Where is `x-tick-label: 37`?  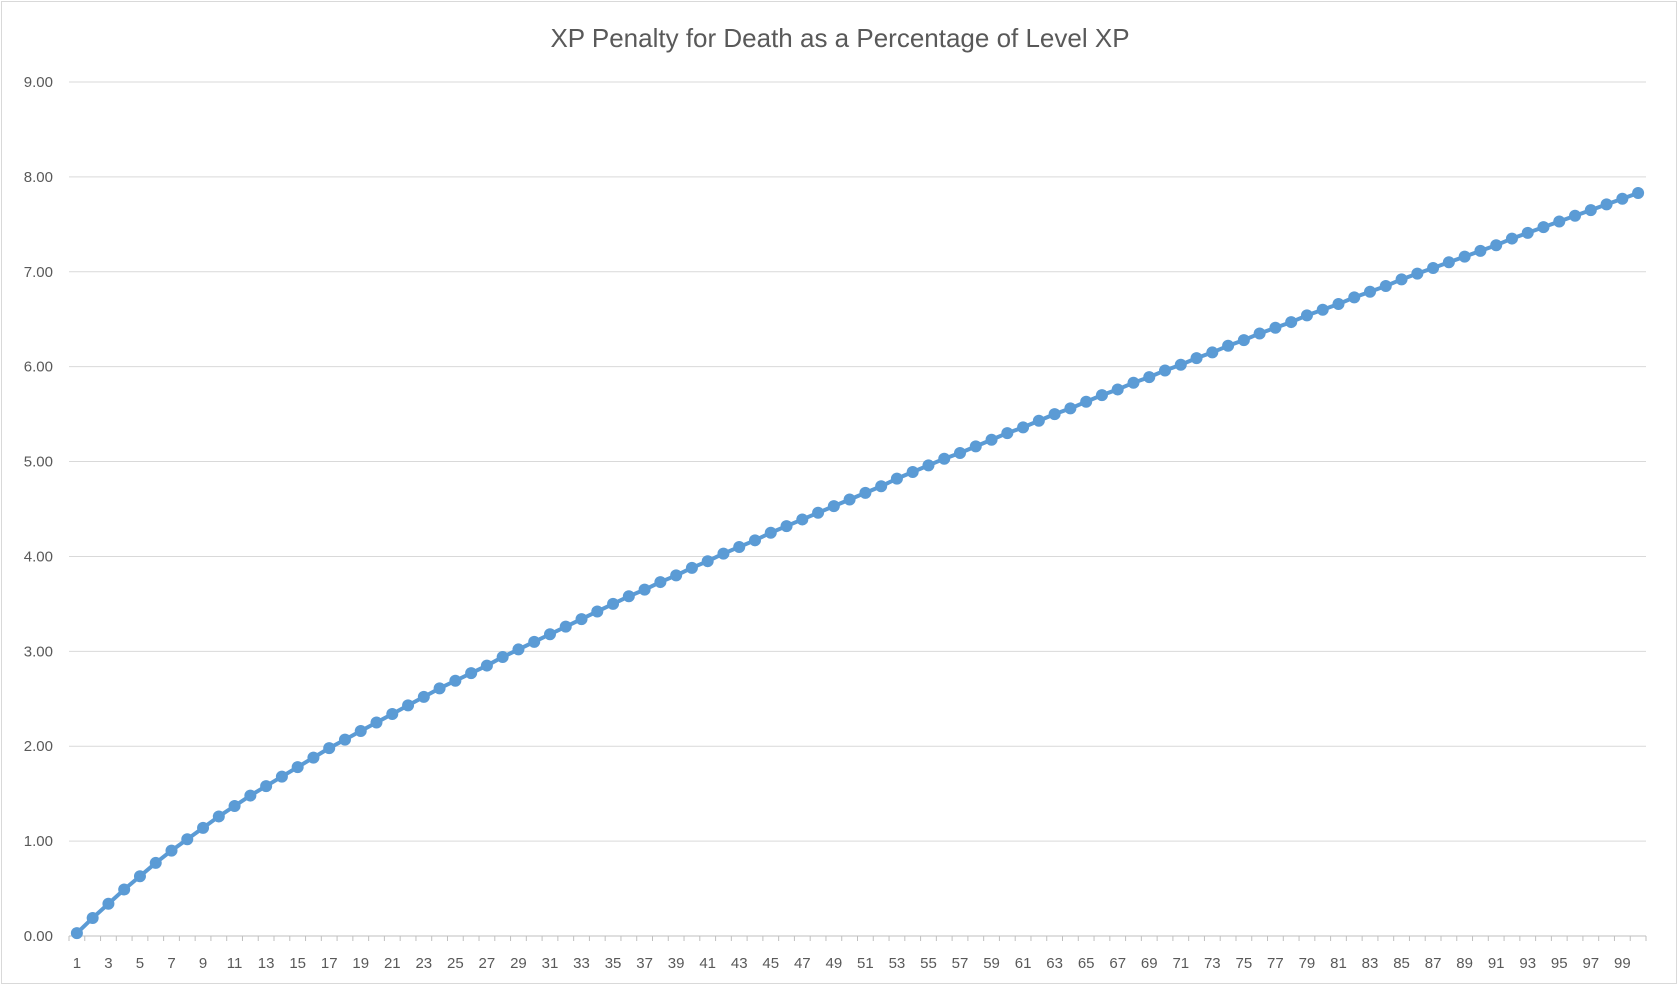 x-tick-label: 37 is located at coordinates (644, 963).